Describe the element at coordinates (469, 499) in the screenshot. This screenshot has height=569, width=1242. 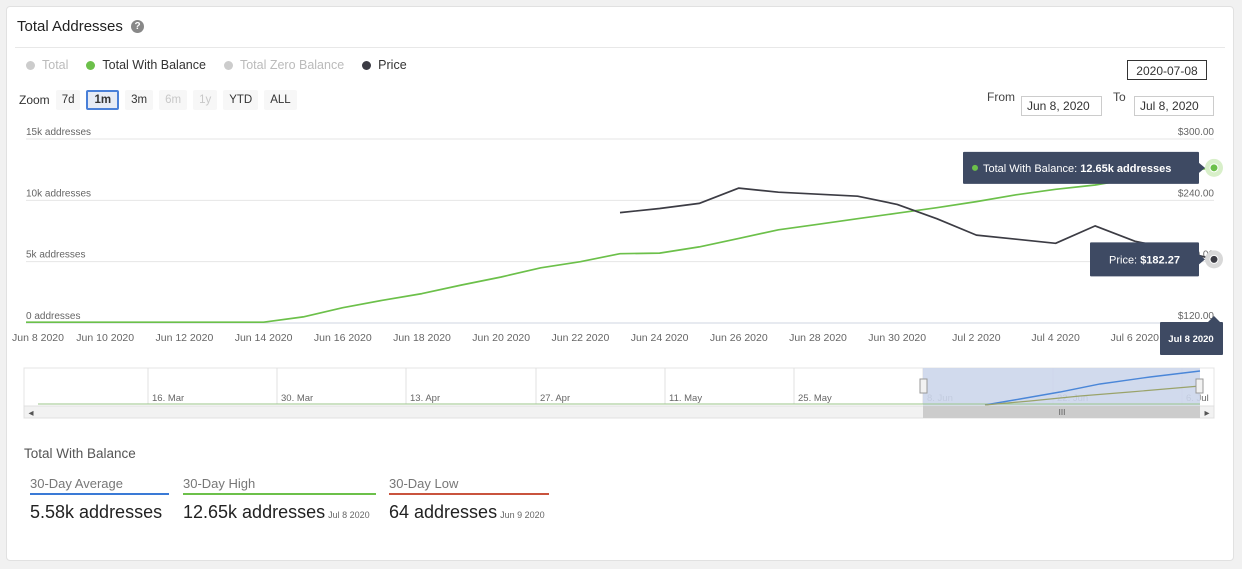
I see `stat-block: 30-Day Low 64 addresses Jun 9 2020` at that location.